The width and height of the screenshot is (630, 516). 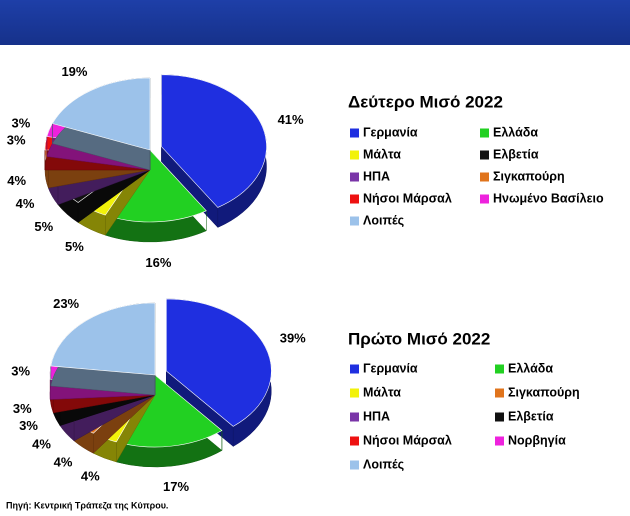 What do you see at coordinates (537, 440) in the screenshot?
I see `legend-label: Νορβηγία` at bounding box center [537, 440].